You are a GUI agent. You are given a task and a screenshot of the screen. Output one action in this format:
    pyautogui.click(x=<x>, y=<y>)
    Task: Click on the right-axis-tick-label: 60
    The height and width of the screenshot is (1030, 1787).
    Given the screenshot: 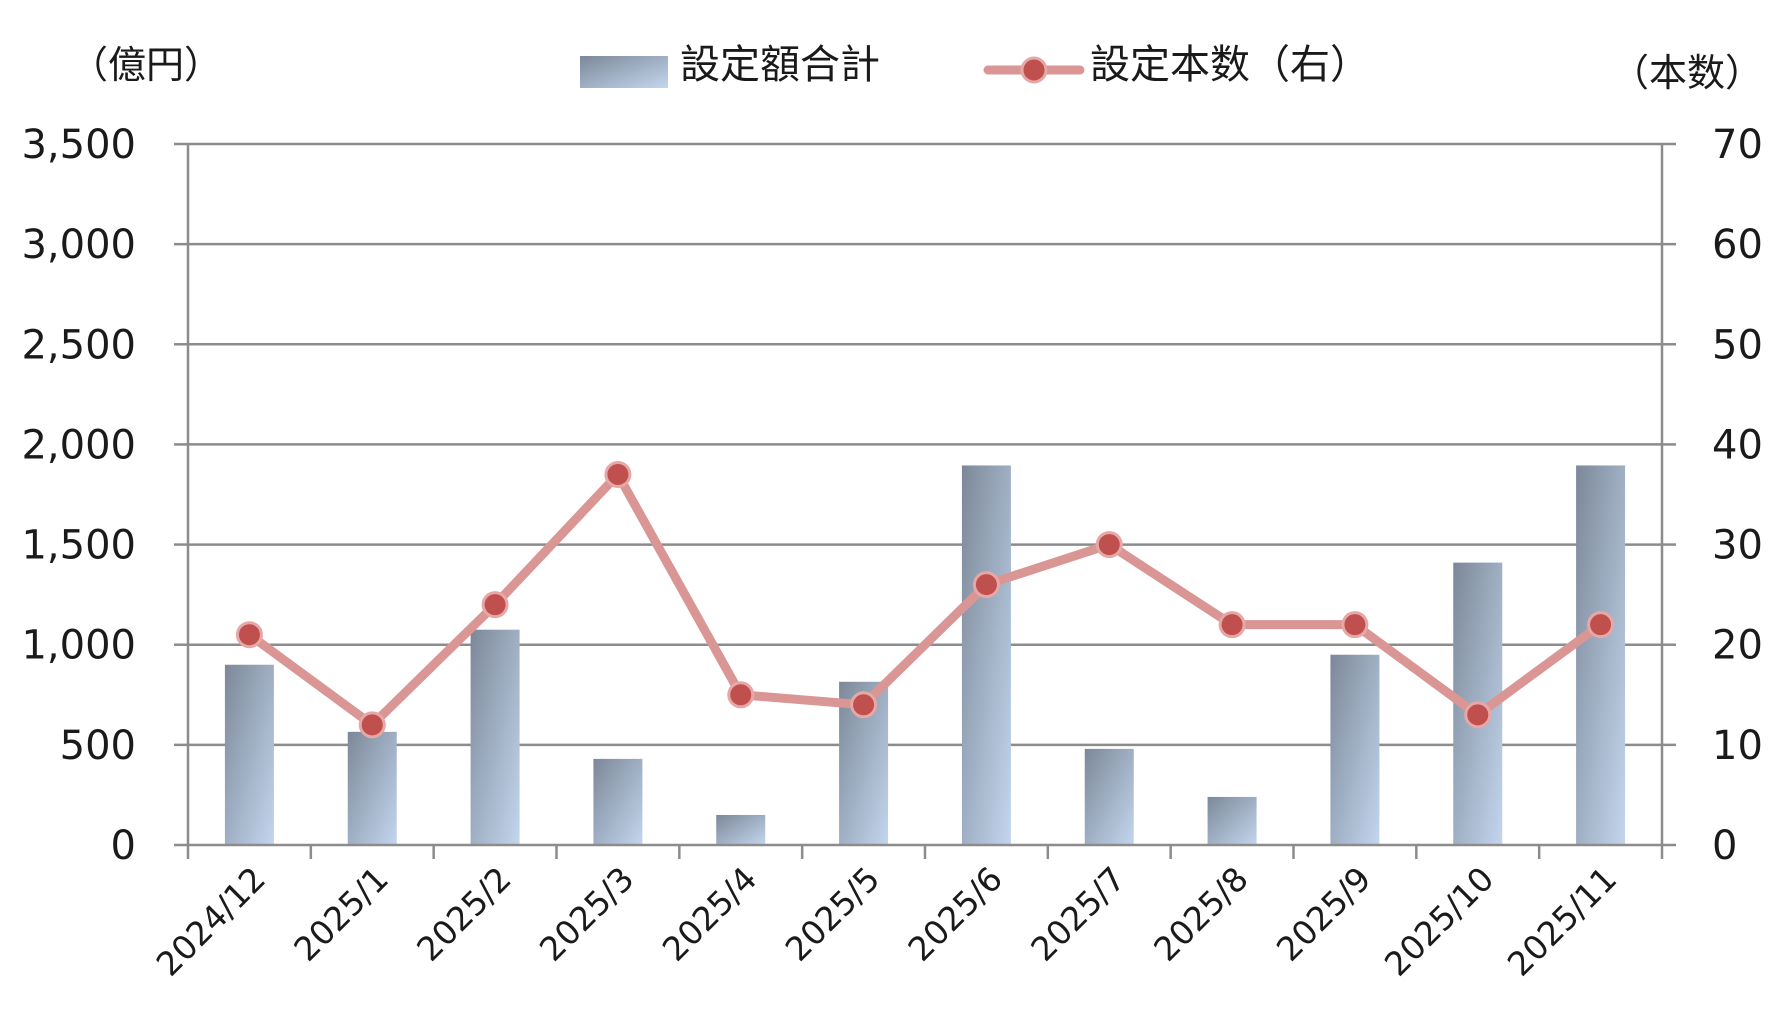 What is the action you would take?
    pyautogui.click(x=1737, y=245)
    